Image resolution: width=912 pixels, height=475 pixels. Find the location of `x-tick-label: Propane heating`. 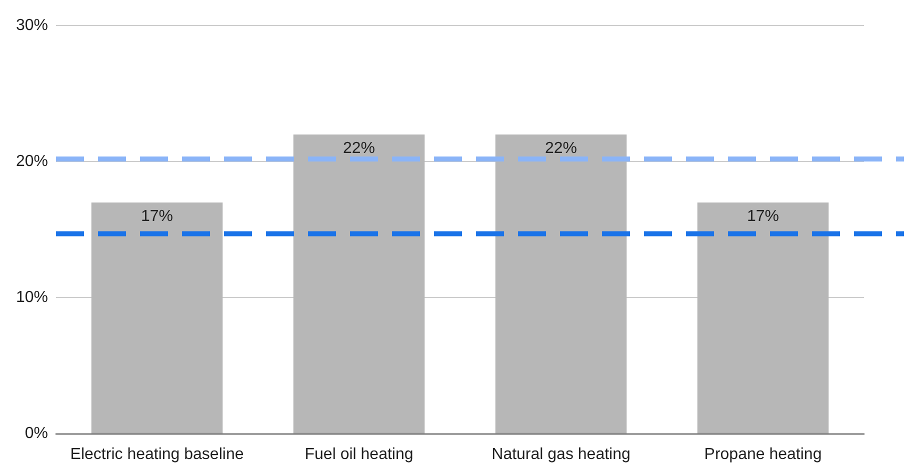

x-tick-label: Propane heating is located at coordinates (763, 454).